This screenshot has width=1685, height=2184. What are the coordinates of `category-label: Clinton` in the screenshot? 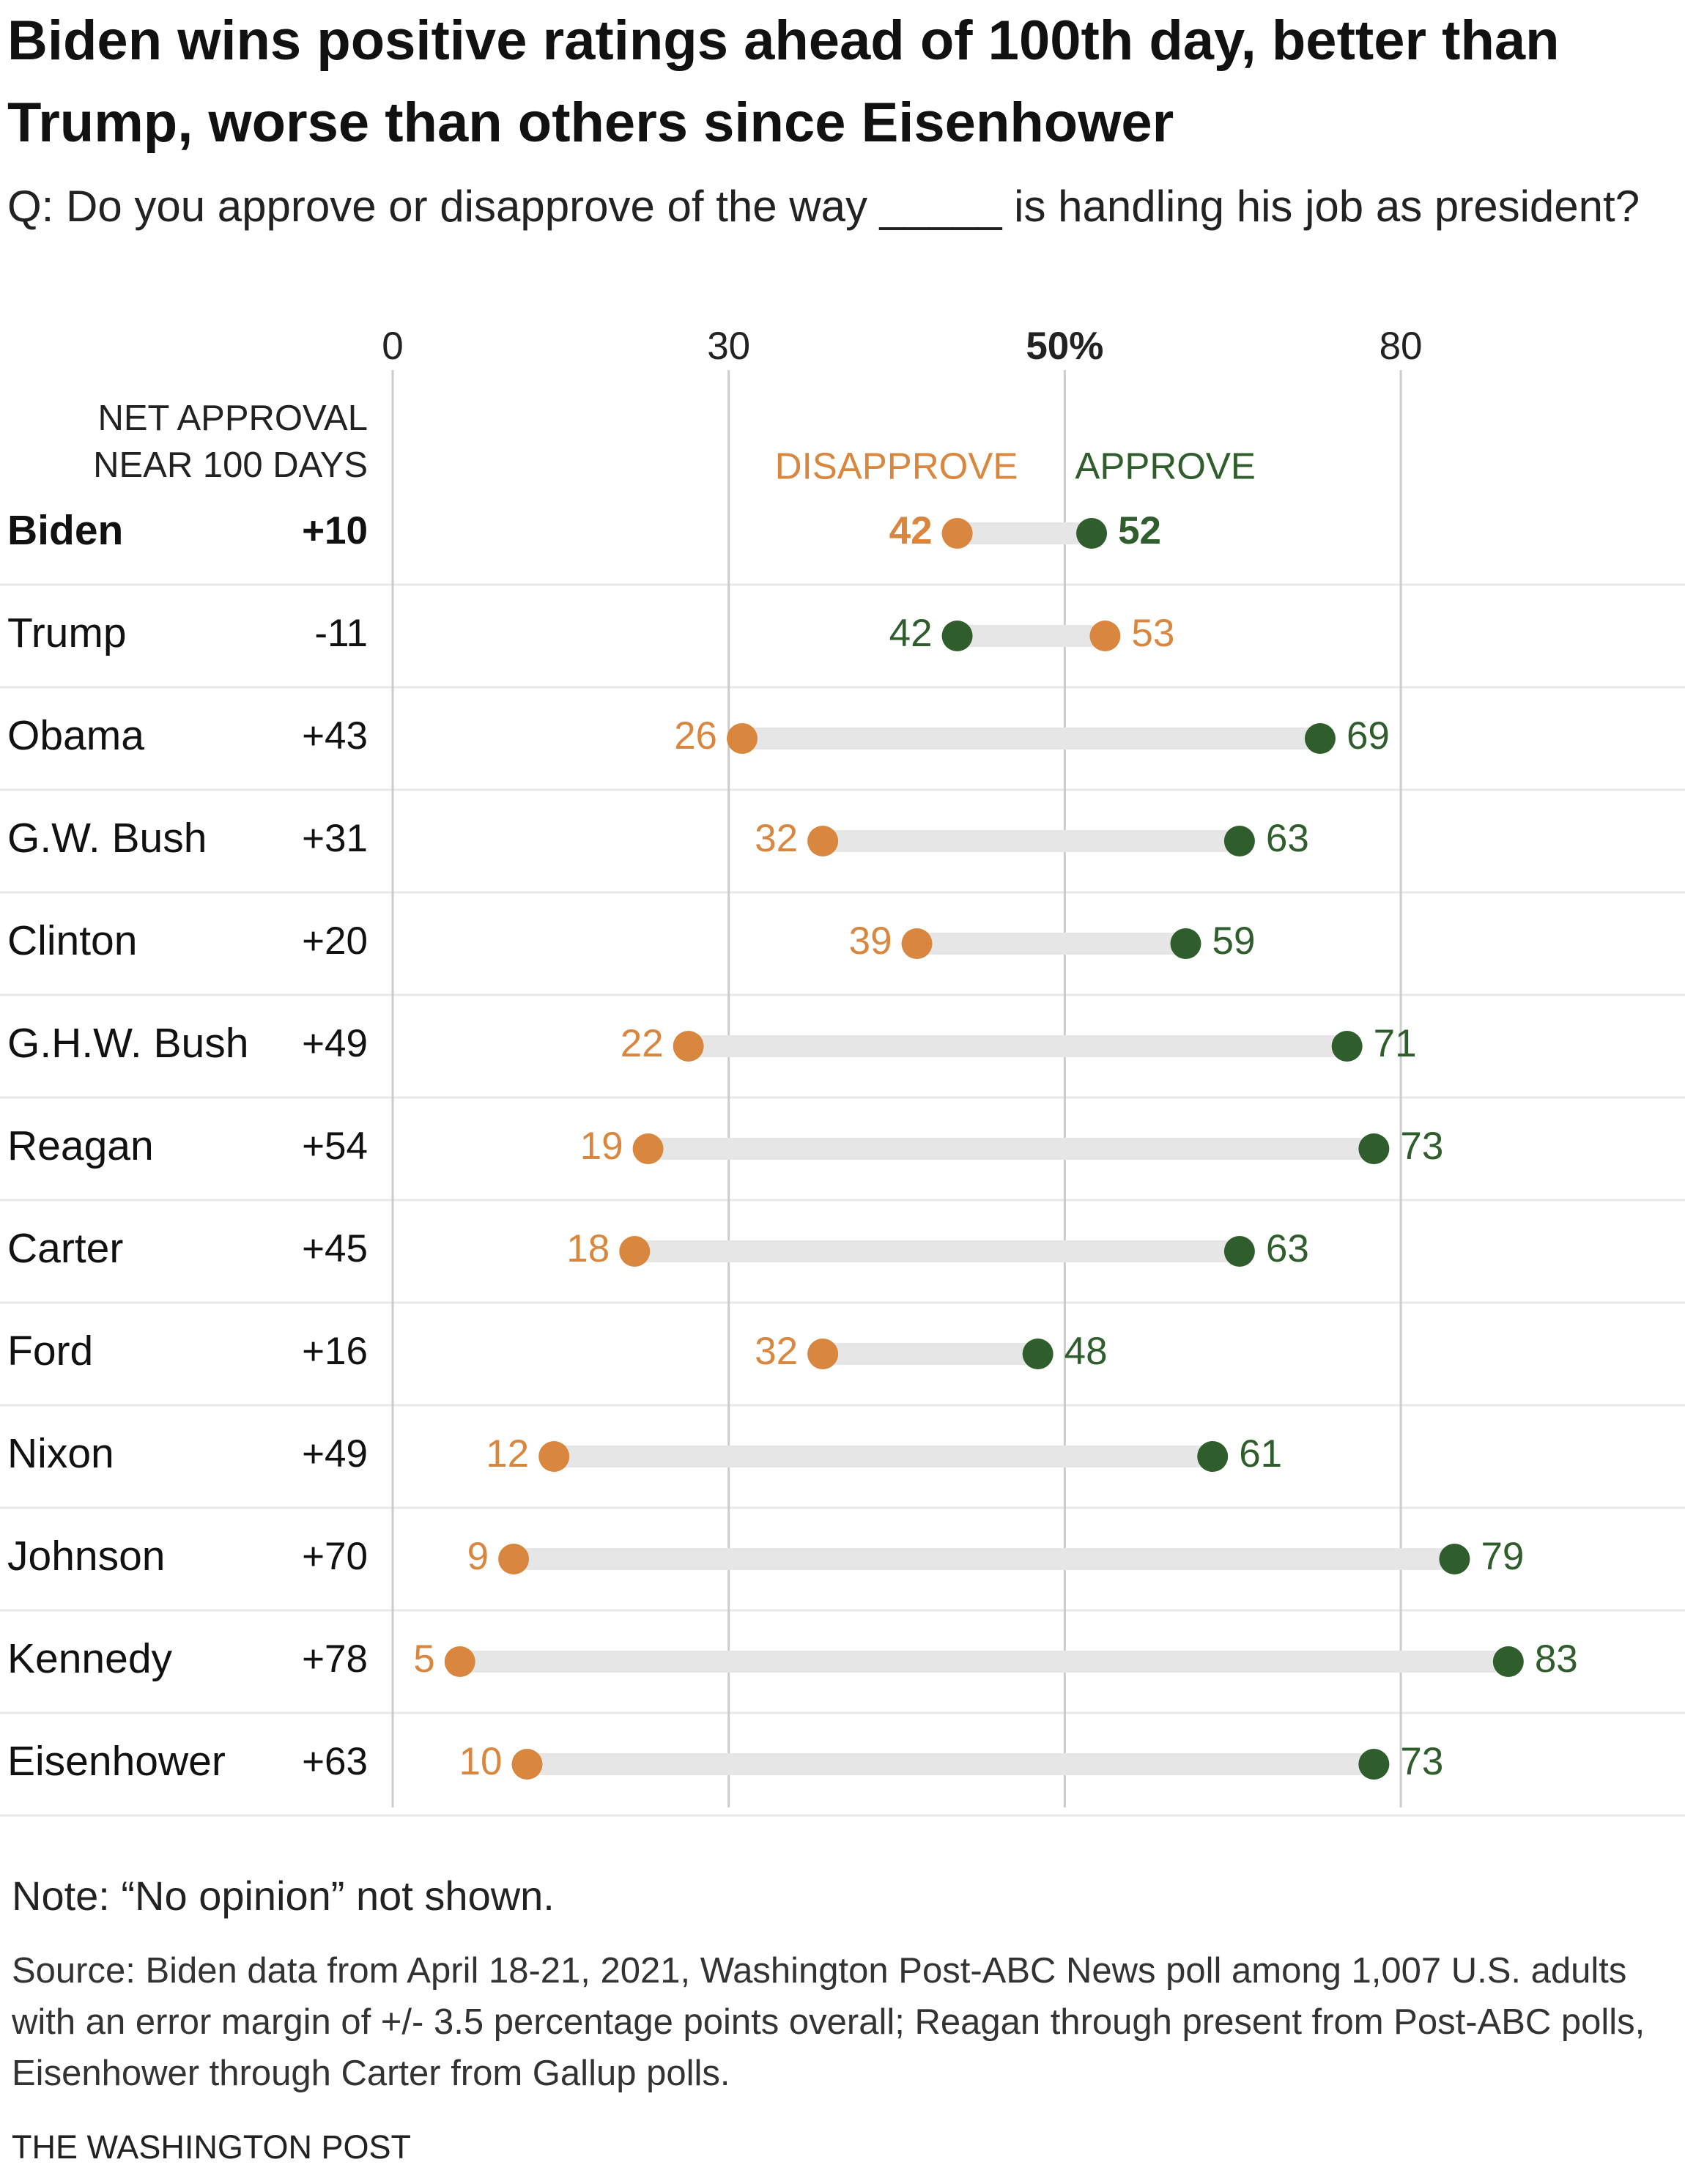 It's located at (72, 941).